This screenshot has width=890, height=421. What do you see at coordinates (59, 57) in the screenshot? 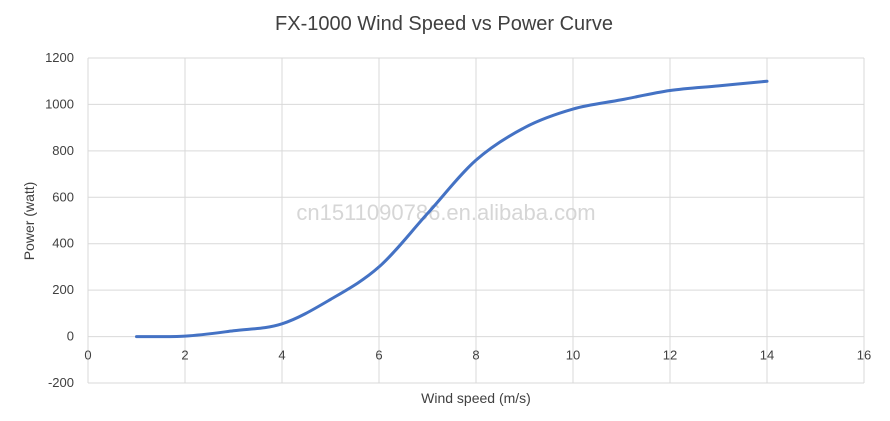
I see `y-tick-label: 1200` at bounding box center [59, 57].